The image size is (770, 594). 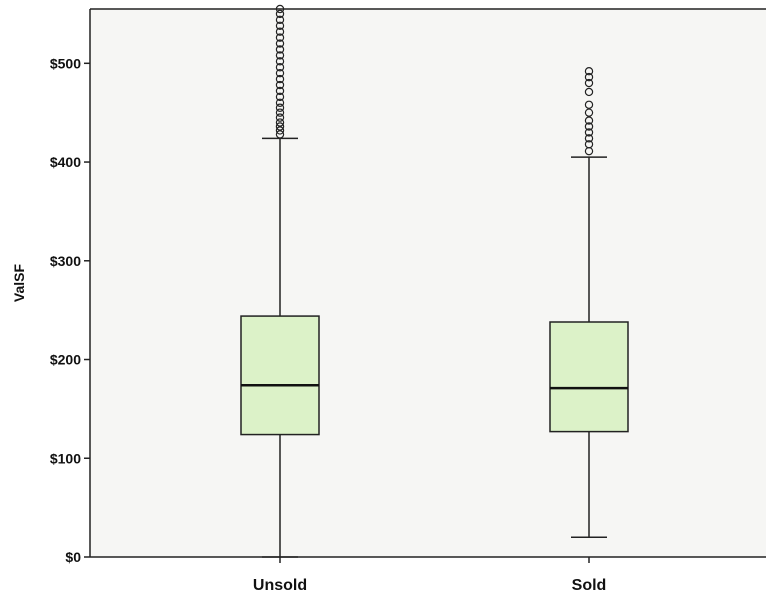 I want to click on y-axis-title: ValSF, so click(x=19, y=282).